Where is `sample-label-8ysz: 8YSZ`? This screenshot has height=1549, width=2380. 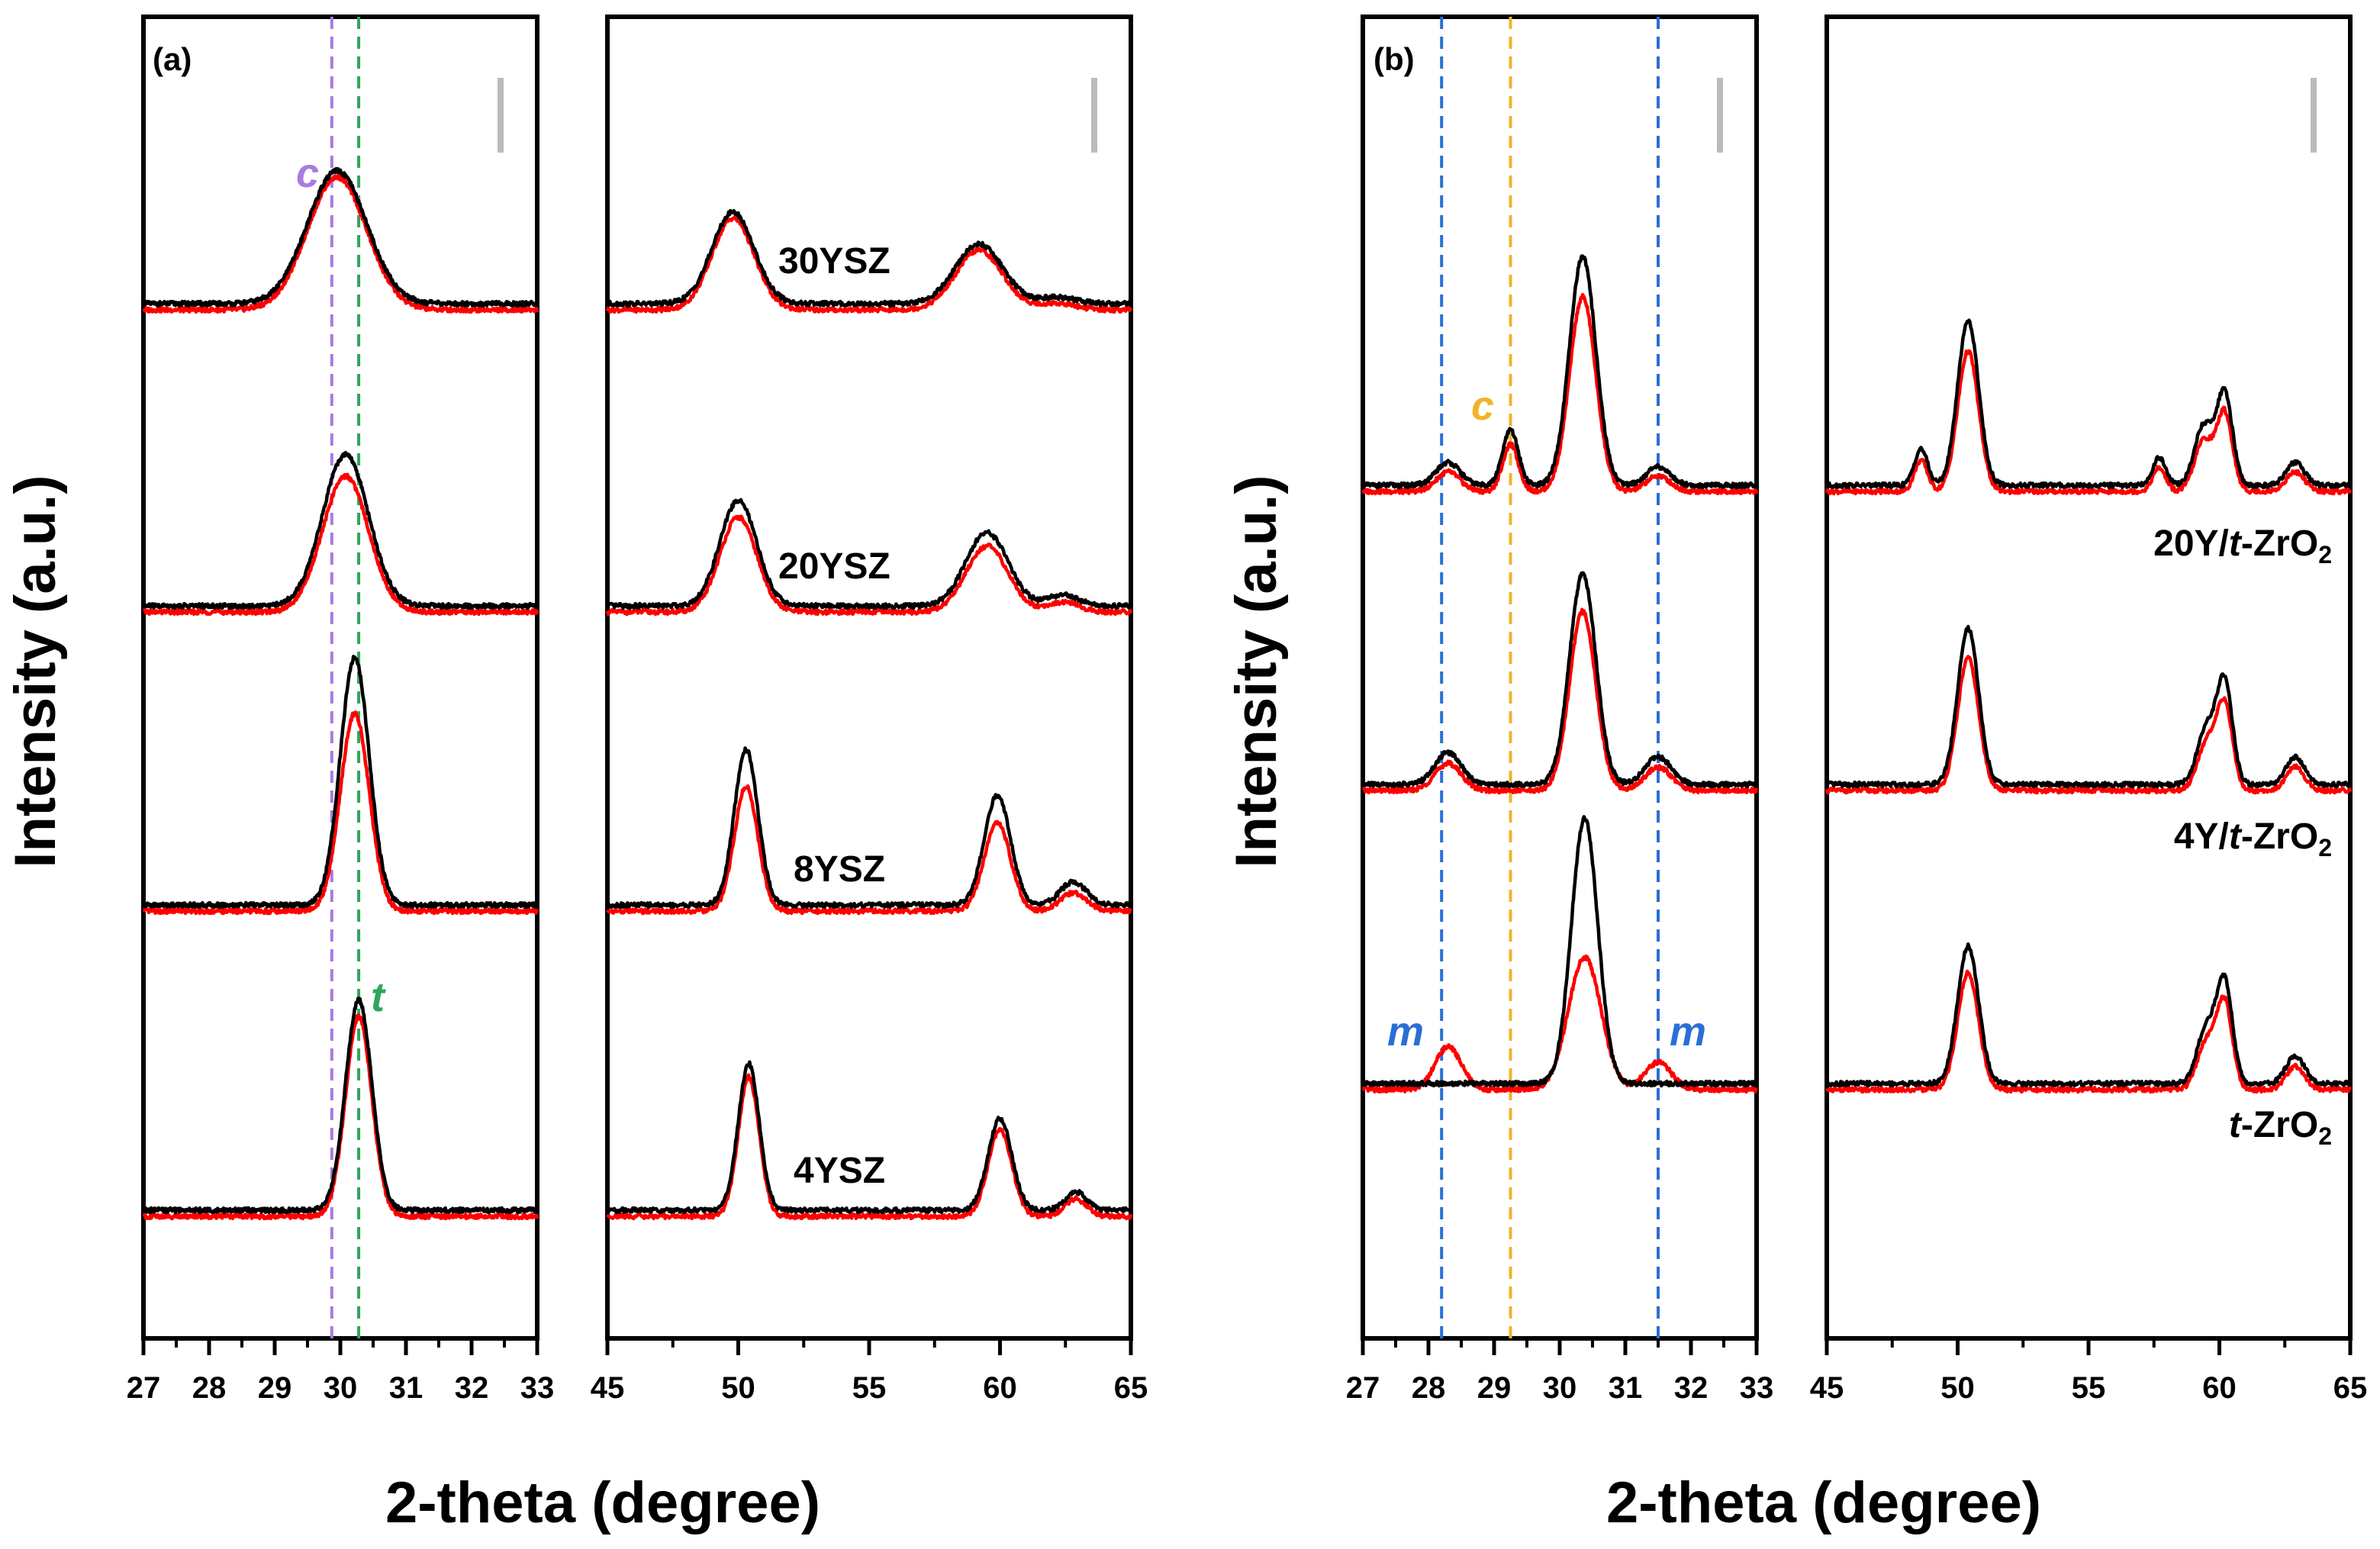
sample-label-8ysz: 8YSZ is located at coordinates (839, 870).